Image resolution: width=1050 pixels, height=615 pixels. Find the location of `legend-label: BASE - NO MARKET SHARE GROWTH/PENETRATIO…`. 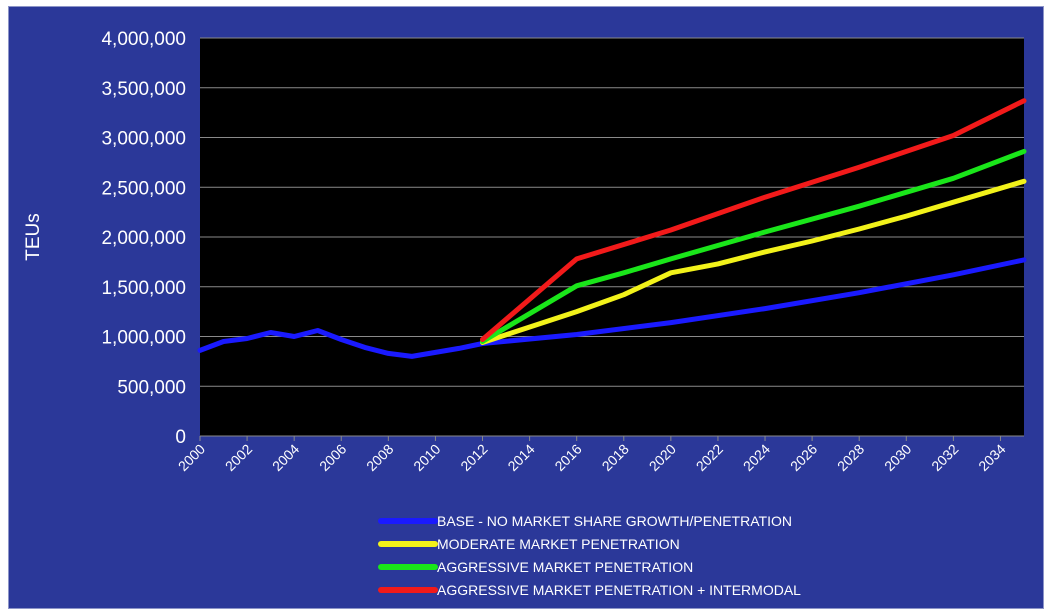

legend-label: BASE - NO MARKET SHARE GROWTH/PENETRATIO… is located at coordinates (614, 521).